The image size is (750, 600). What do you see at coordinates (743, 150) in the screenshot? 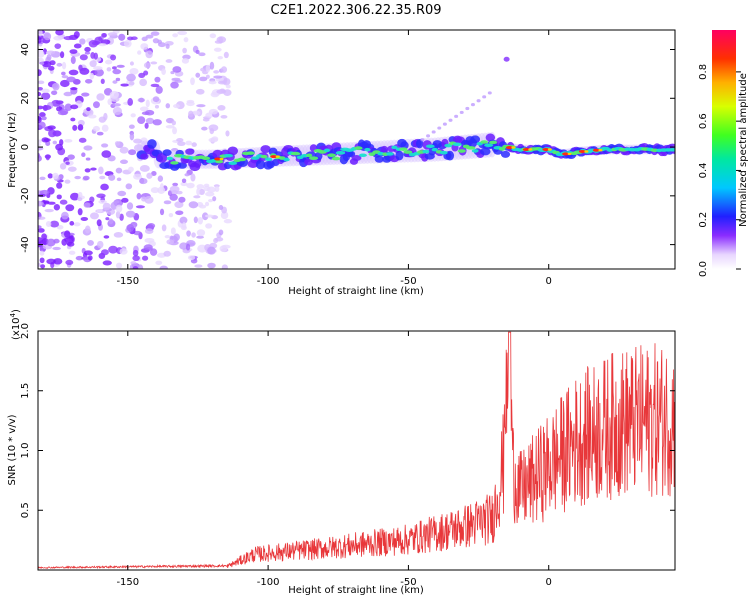
I see `colorbar-label: Normalized spectral amplitude` at bounding box center [743, 150].